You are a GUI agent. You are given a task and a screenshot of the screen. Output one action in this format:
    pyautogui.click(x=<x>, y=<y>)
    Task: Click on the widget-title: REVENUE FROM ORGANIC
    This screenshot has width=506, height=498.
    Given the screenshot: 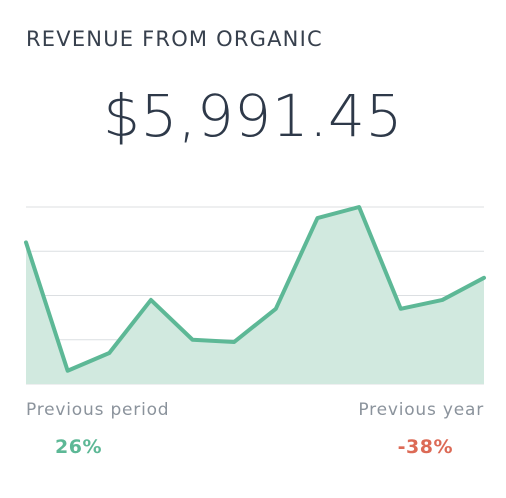 What is the action you would take?
    pyautogui.click(x=174, y=39)
    